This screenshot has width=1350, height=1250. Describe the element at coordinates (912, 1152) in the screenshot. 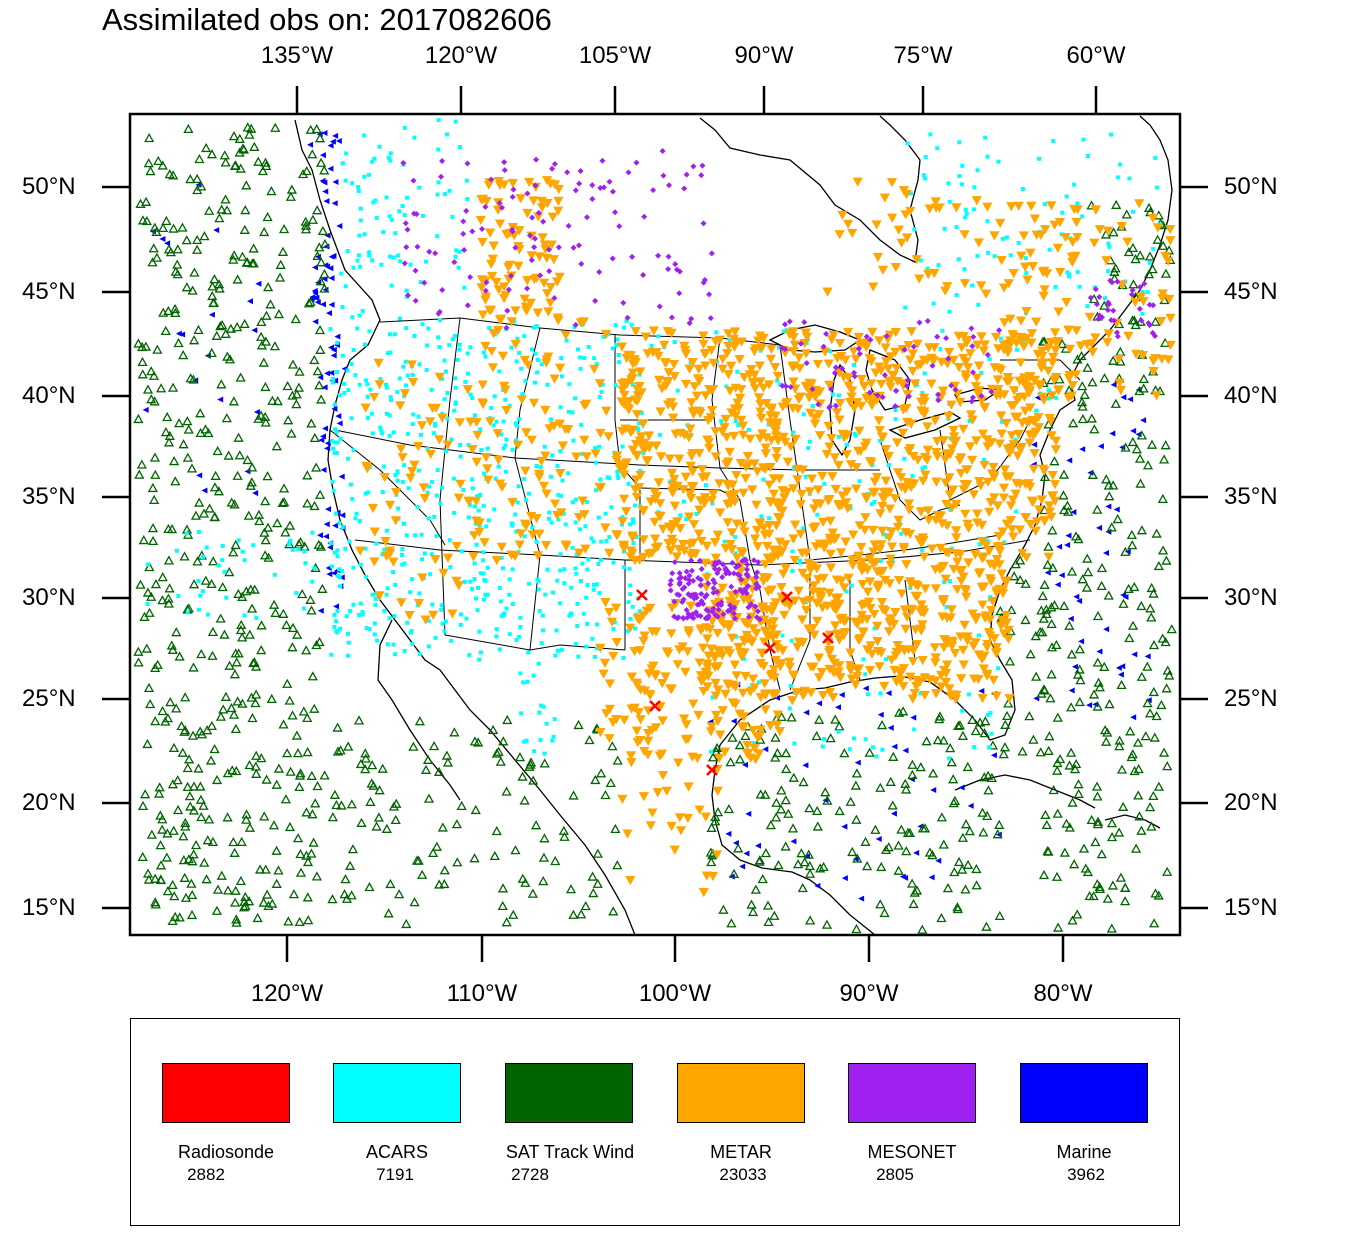

I see `legend-label-mesonet: MESONET` at that location.